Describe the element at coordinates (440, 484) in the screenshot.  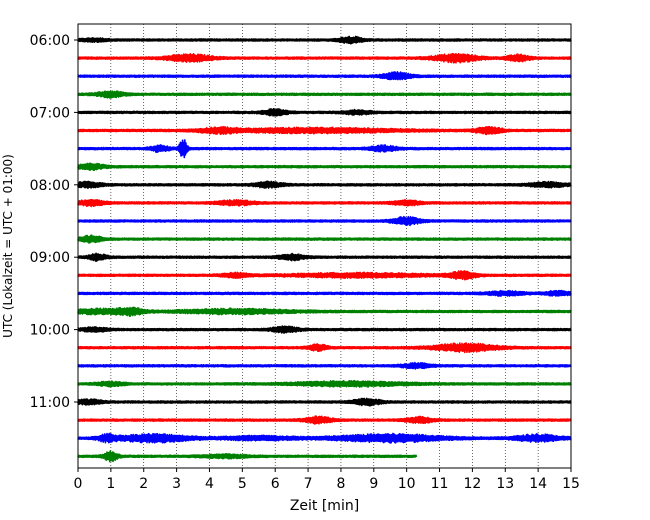
I see `x-tick-label: 11` at that location.